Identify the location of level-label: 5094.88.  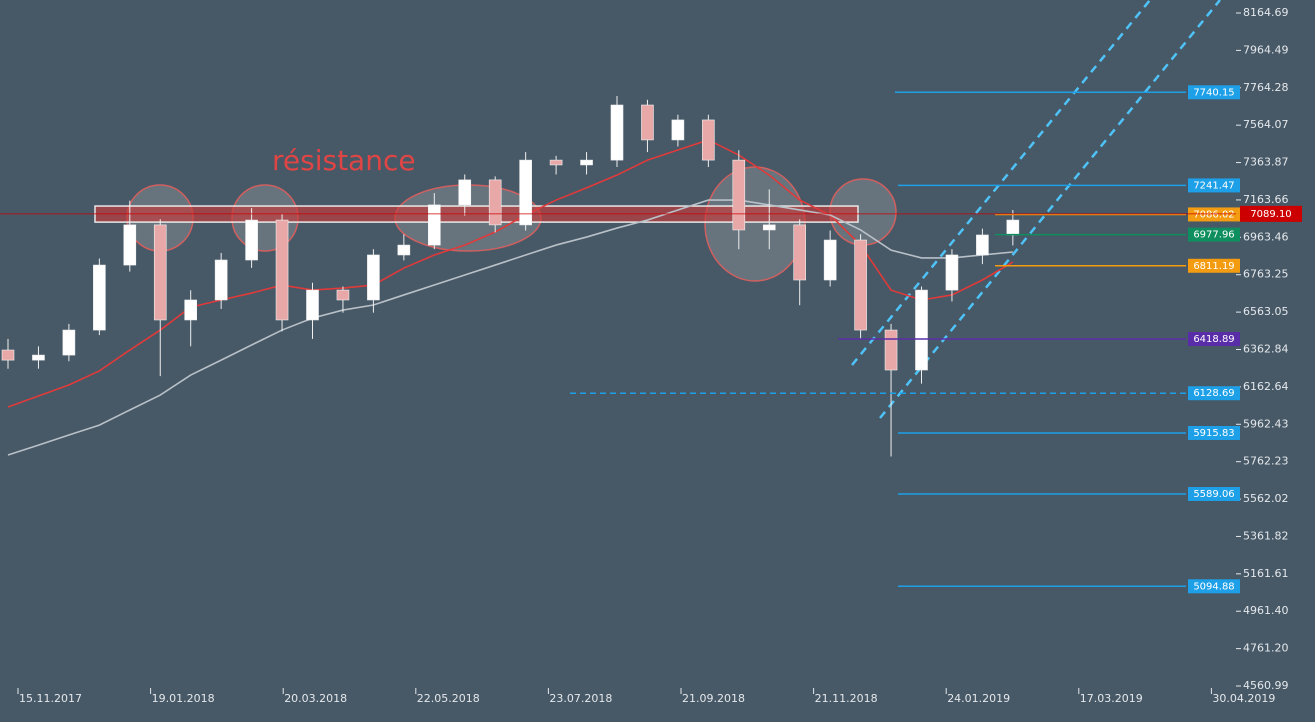
(1213, 586).